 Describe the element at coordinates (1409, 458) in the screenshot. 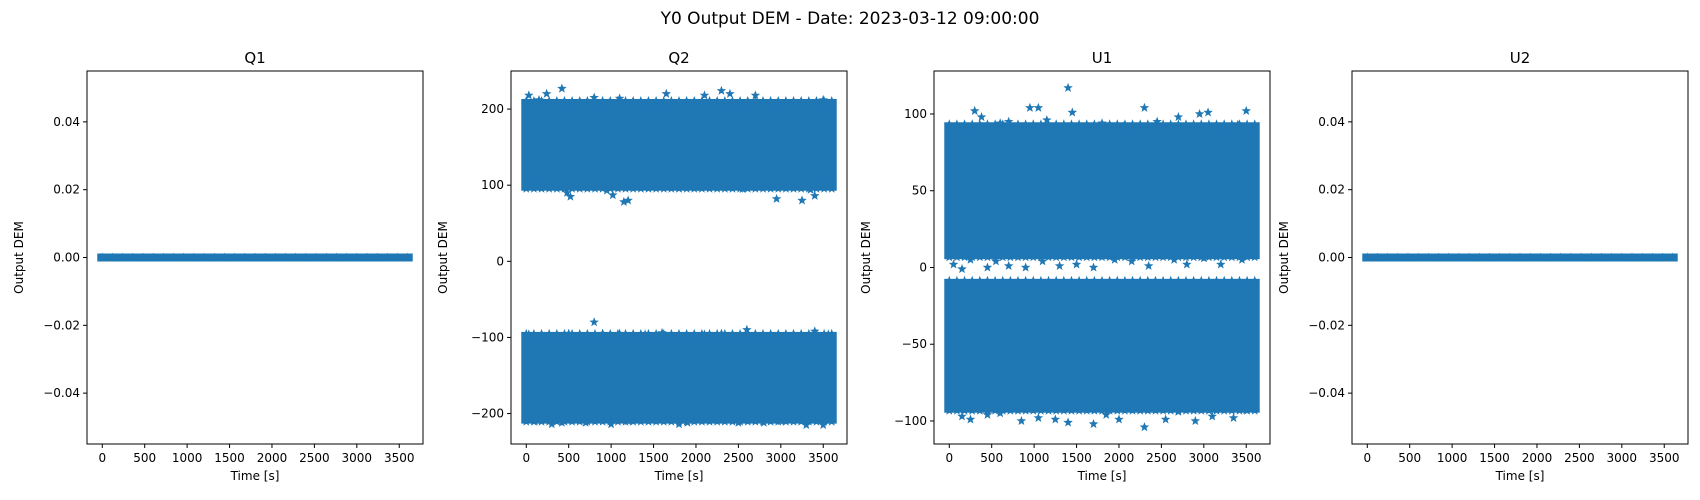

I see `x-tick-label: 500` at that location.